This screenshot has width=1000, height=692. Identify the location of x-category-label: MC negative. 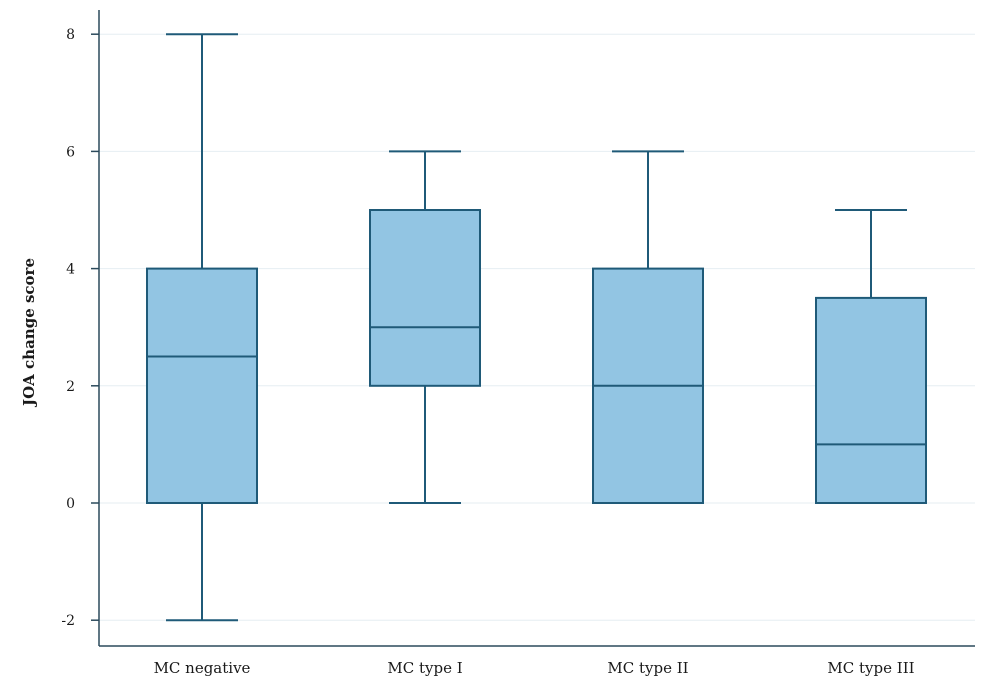
(202, 668).